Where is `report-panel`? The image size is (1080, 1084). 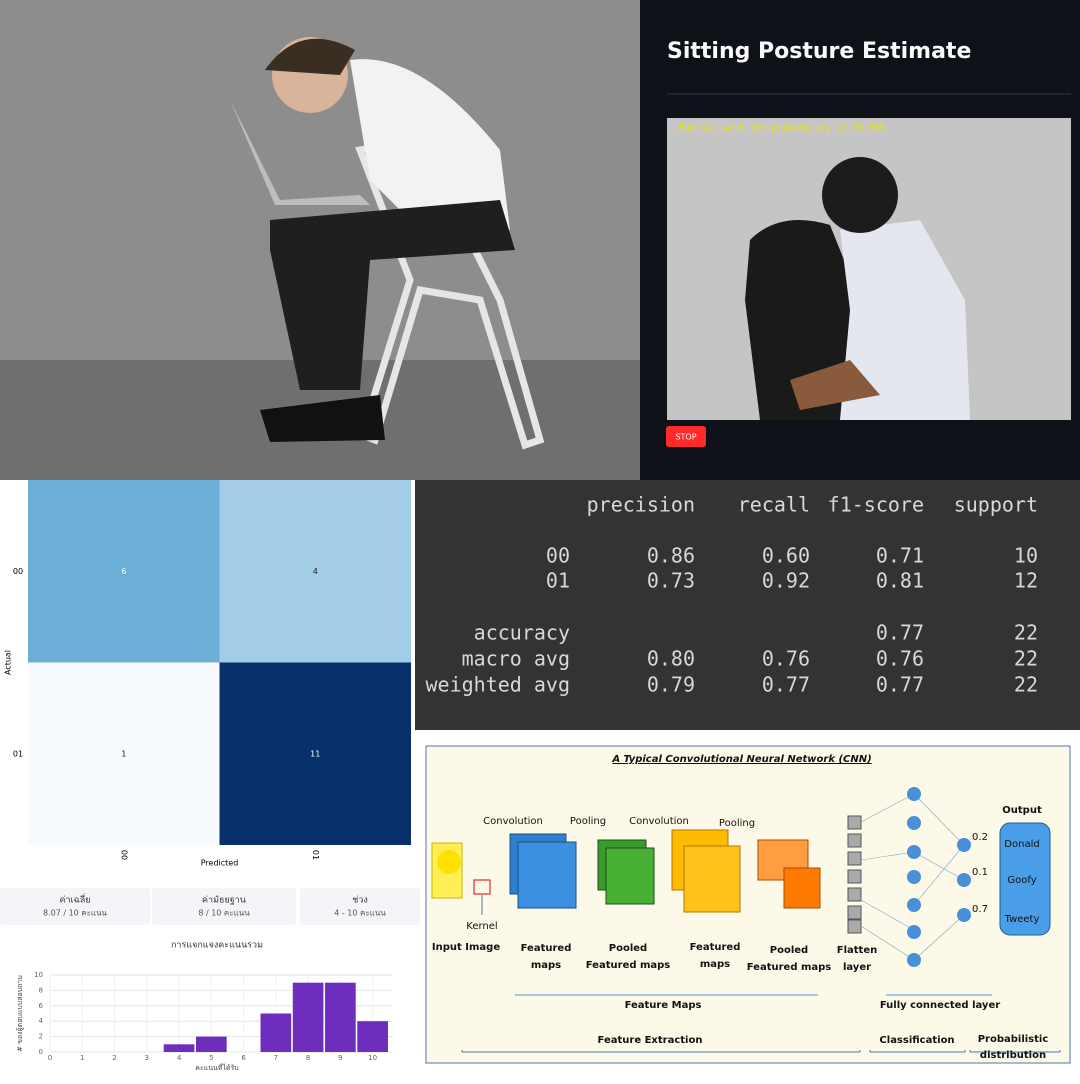 report-panel is located at coordinates (747, 605).